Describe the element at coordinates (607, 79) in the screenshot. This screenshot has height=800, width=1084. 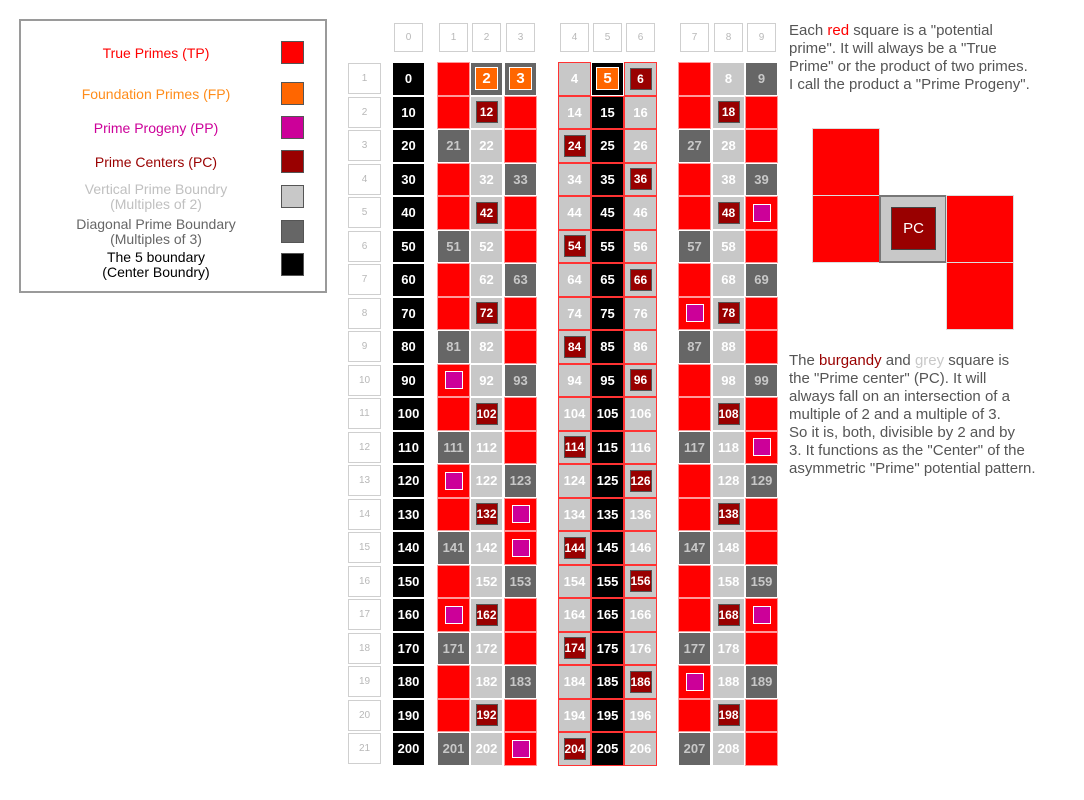
I see `foundation-prime-marker: 5` at that location.